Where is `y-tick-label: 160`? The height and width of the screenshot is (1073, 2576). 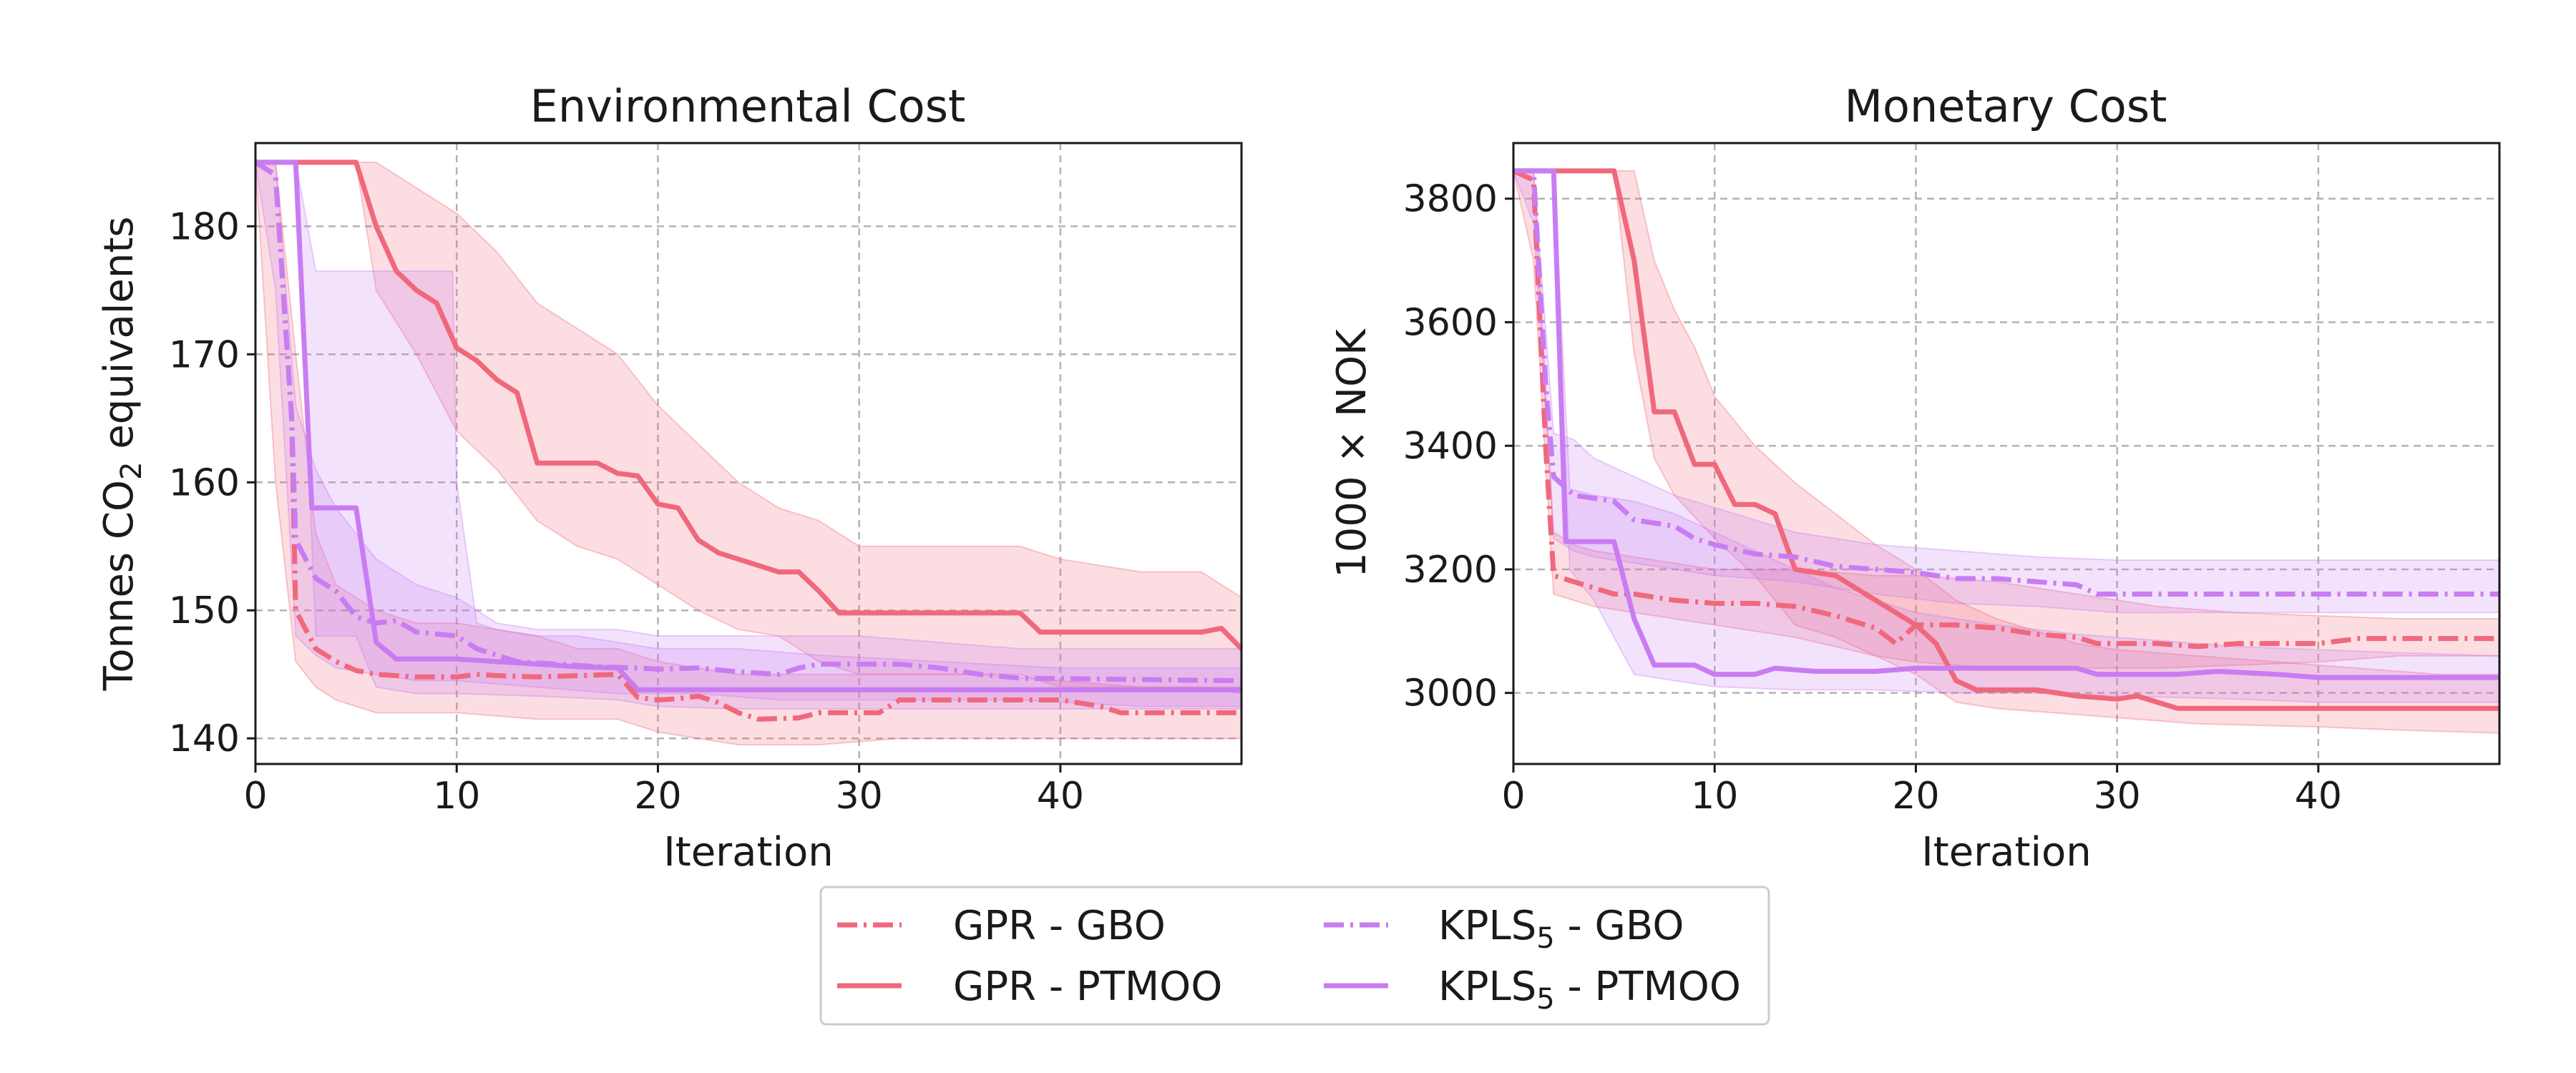
y-tick-label: 160 is located at coordinates (204, 482).